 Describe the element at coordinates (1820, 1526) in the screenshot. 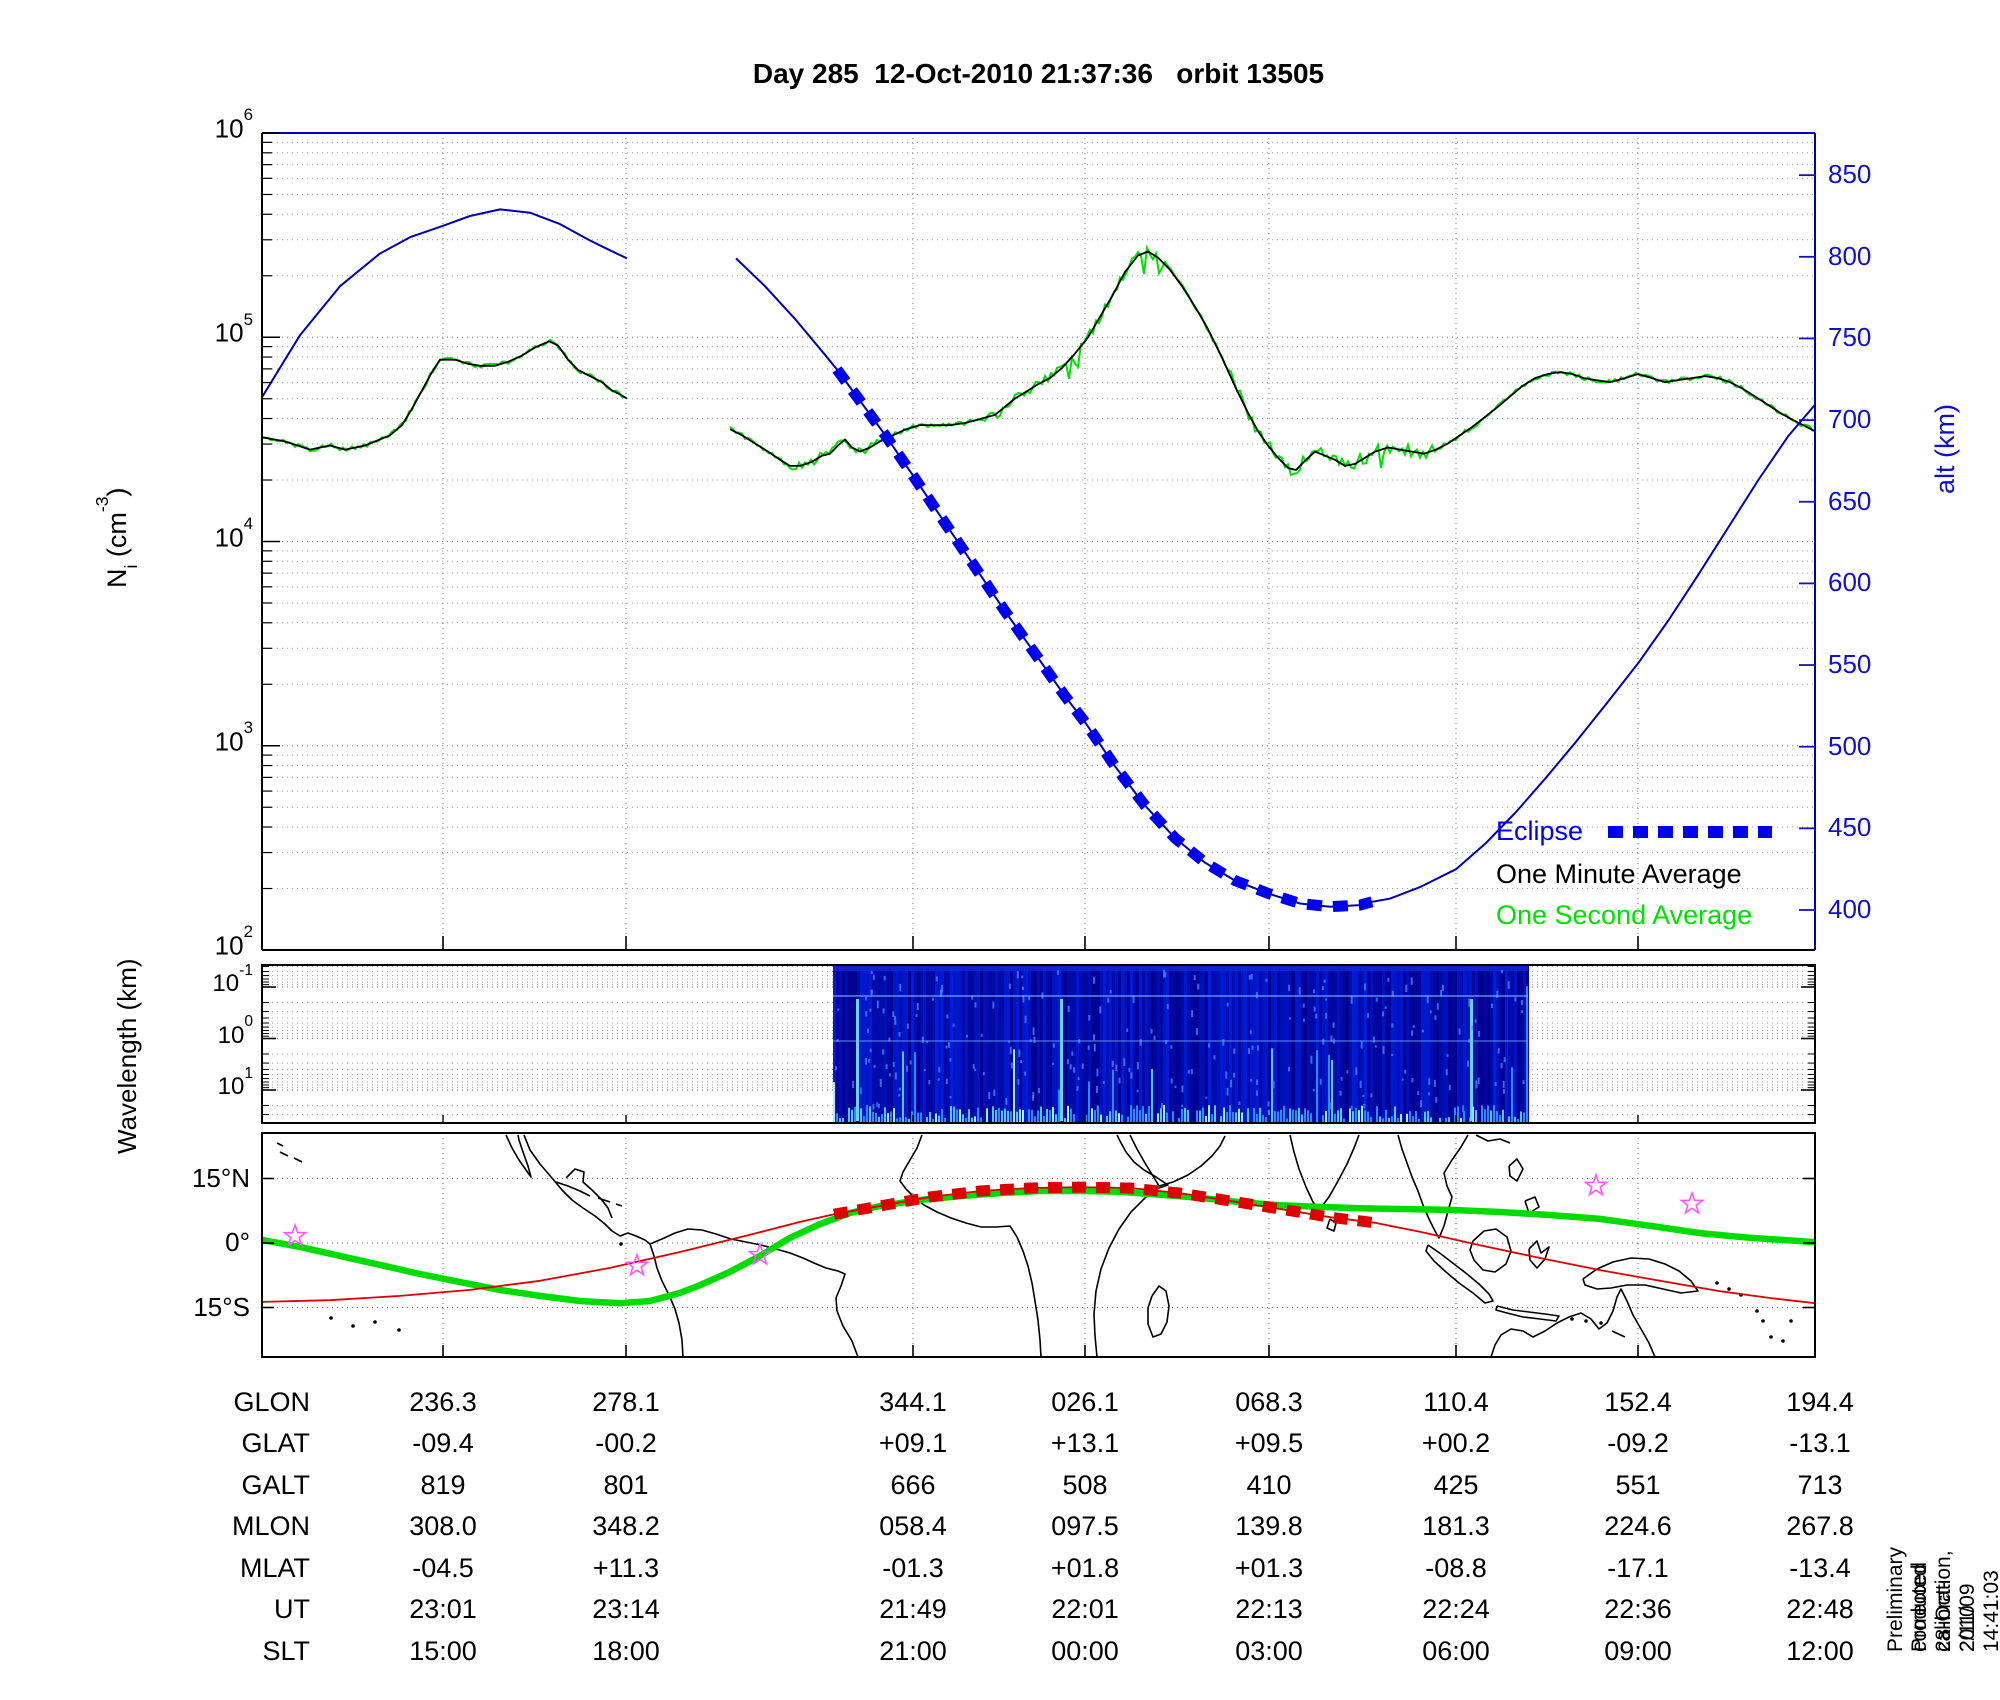

I see `table-cell: 267.8` at that location.